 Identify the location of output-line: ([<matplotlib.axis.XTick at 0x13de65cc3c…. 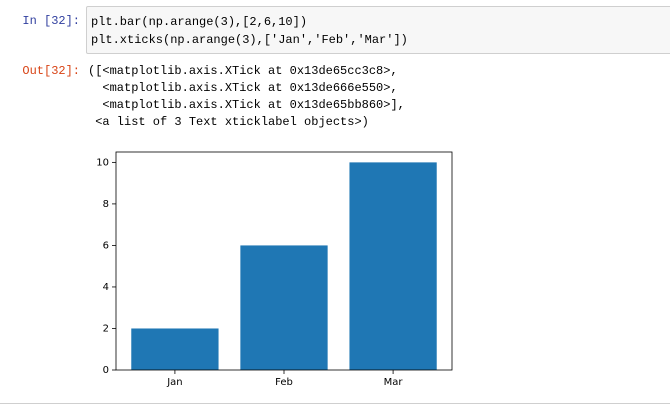
(243, 71).